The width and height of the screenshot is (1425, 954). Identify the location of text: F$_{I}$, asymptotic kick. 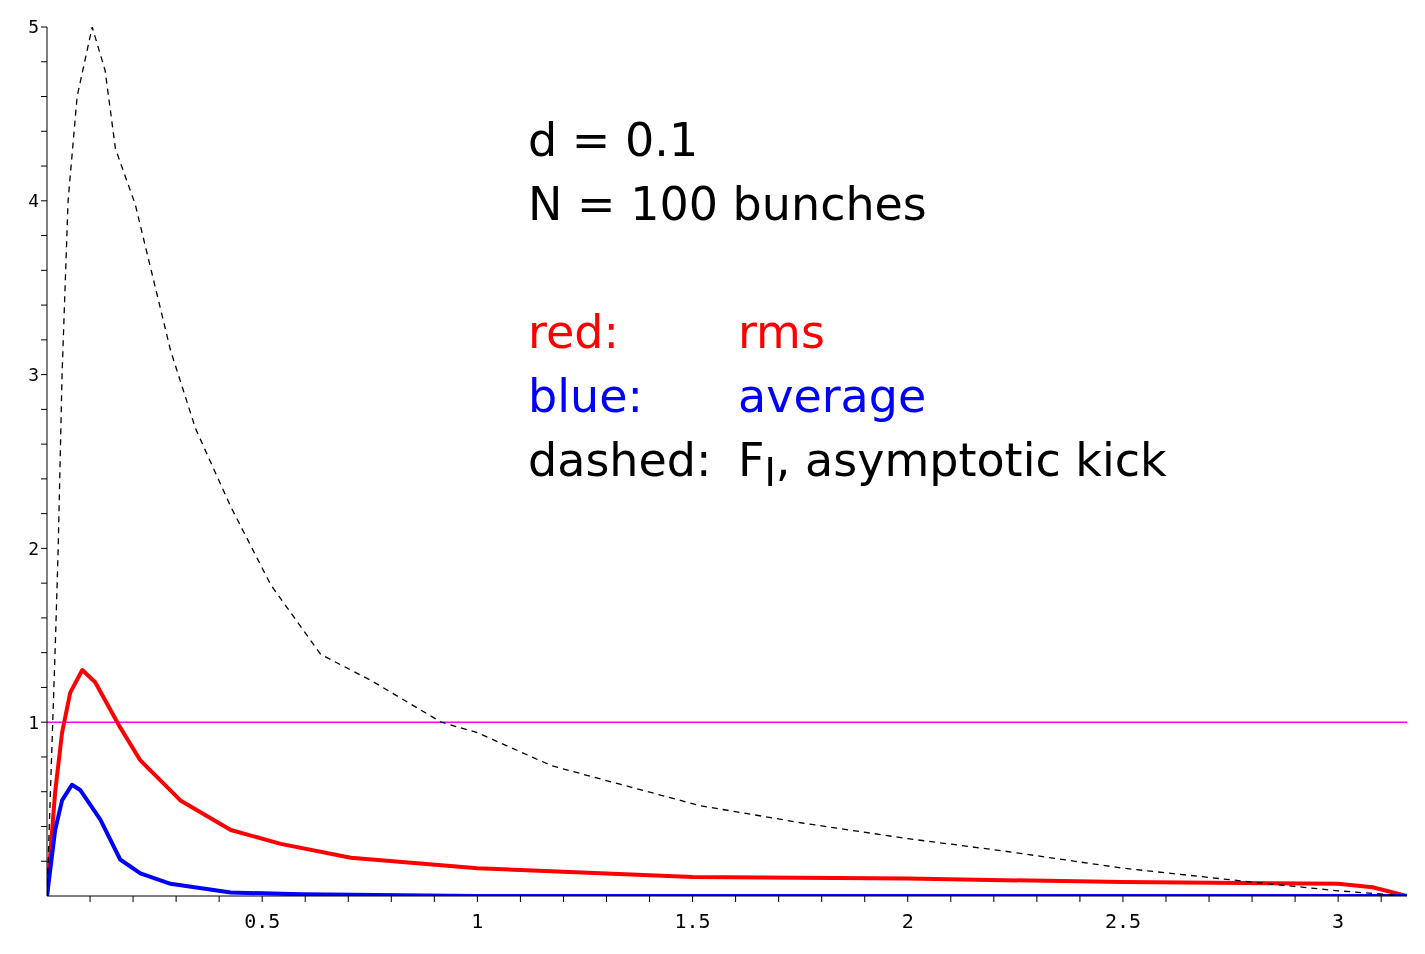
(952, 465).